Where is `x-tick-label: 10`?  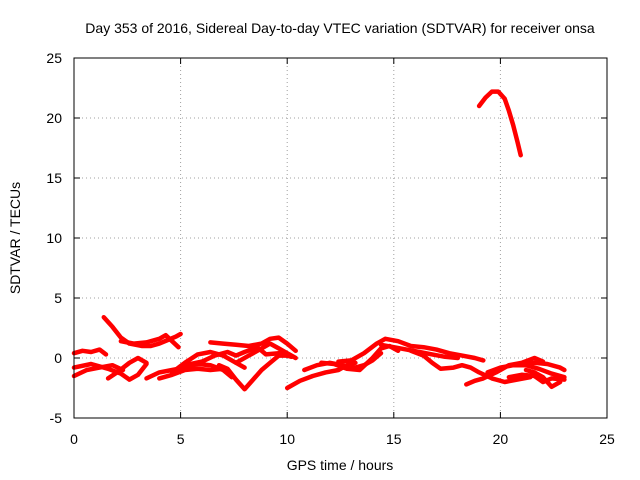
x-tick-label: 10 is located at coordinates (287, 439).